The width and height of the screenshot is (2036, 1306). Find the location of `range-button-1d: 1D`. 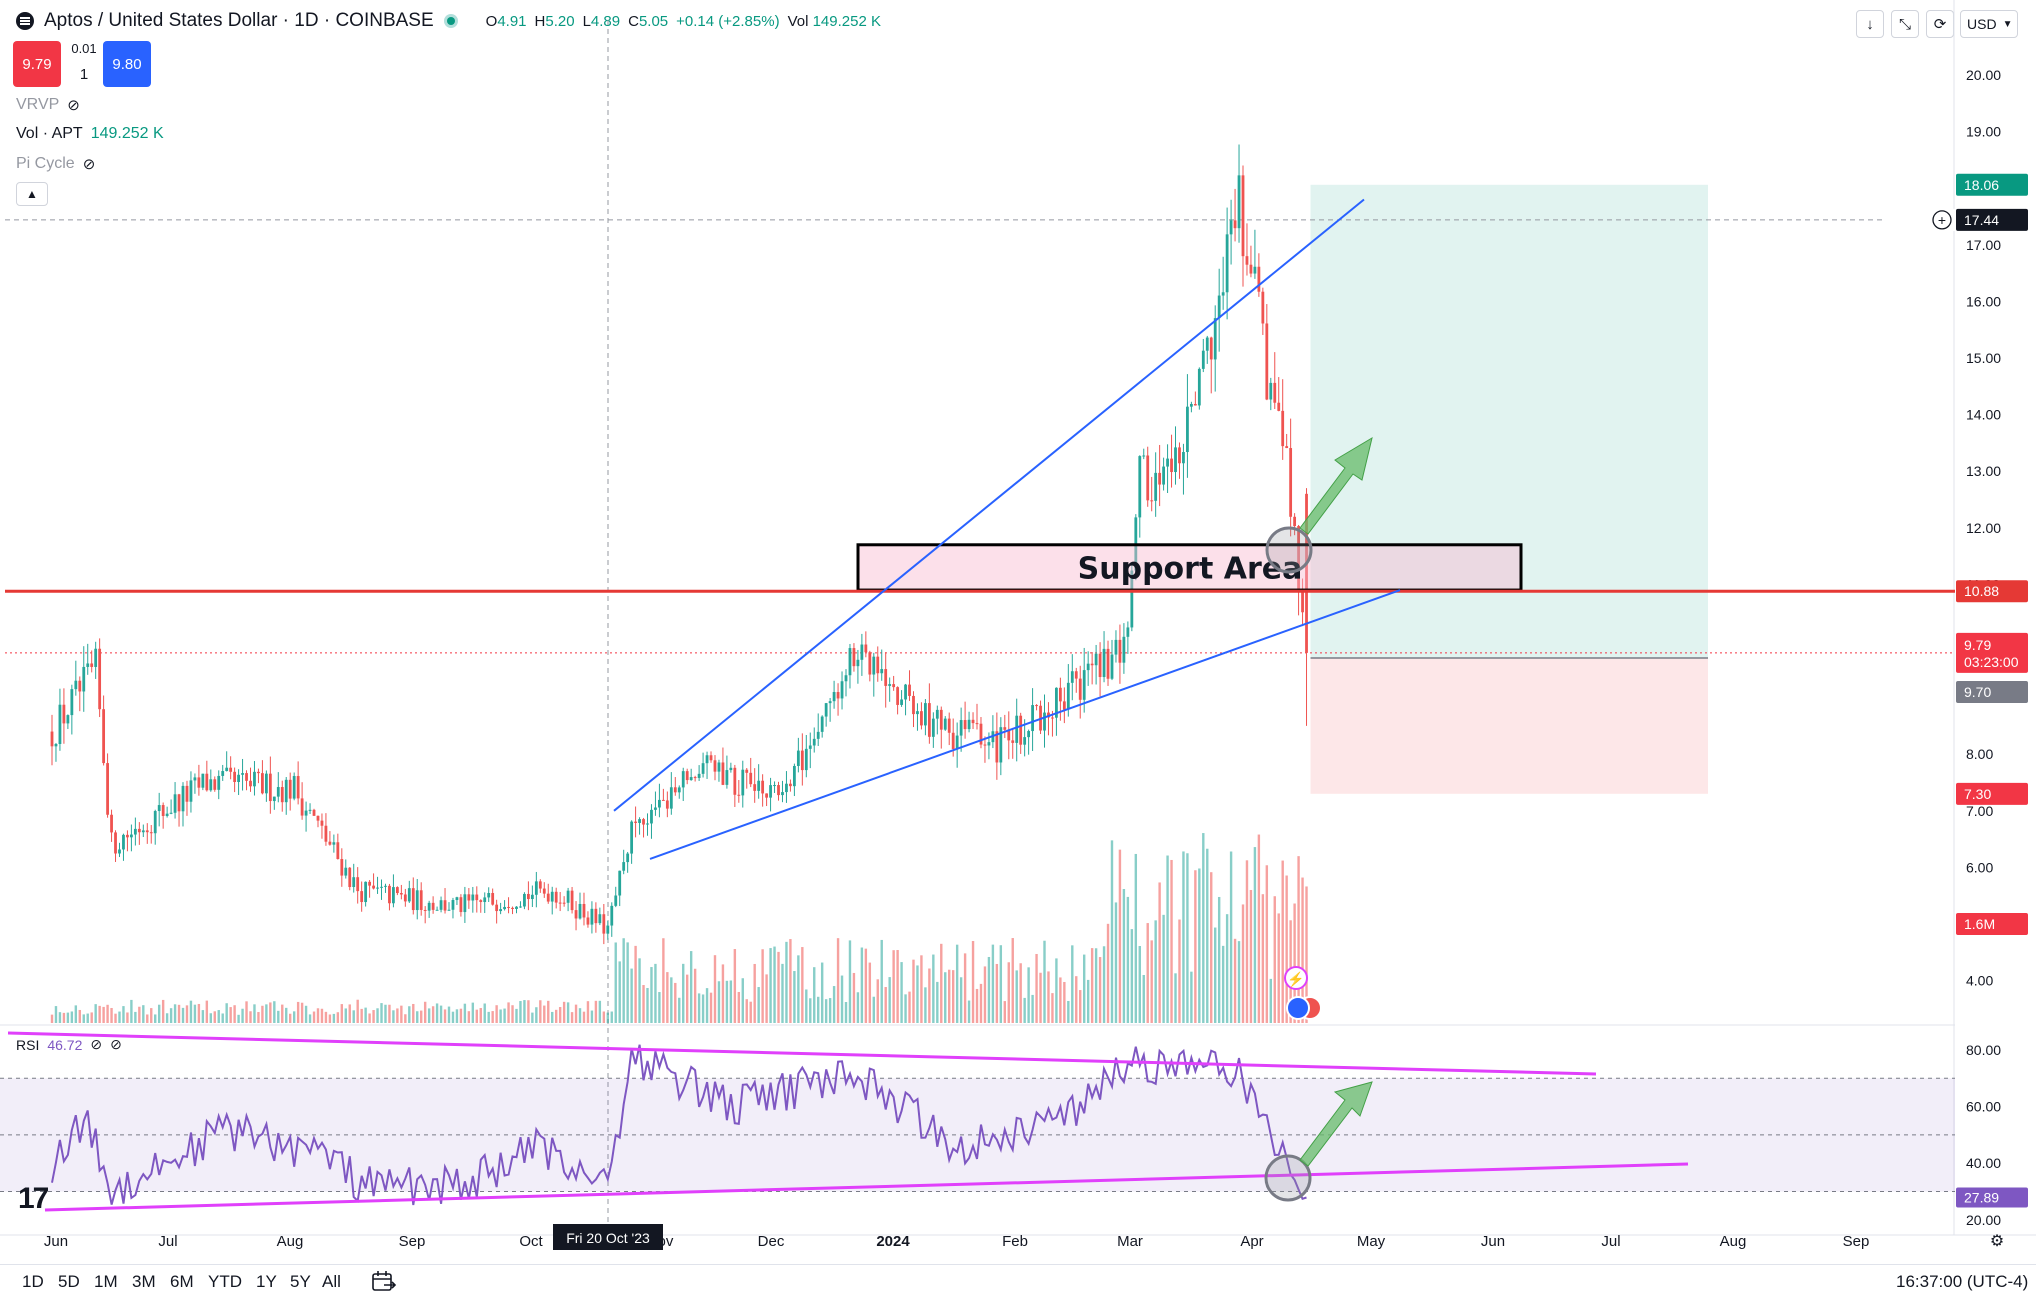

range-button-1d: 1D is located at coordinates (33, 1281).